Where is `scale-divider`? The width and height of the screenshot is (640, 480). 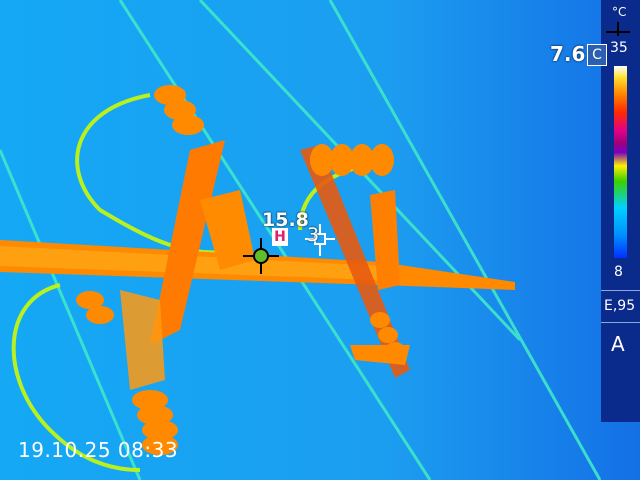 scale-divider is located at coordinates (620, 290).